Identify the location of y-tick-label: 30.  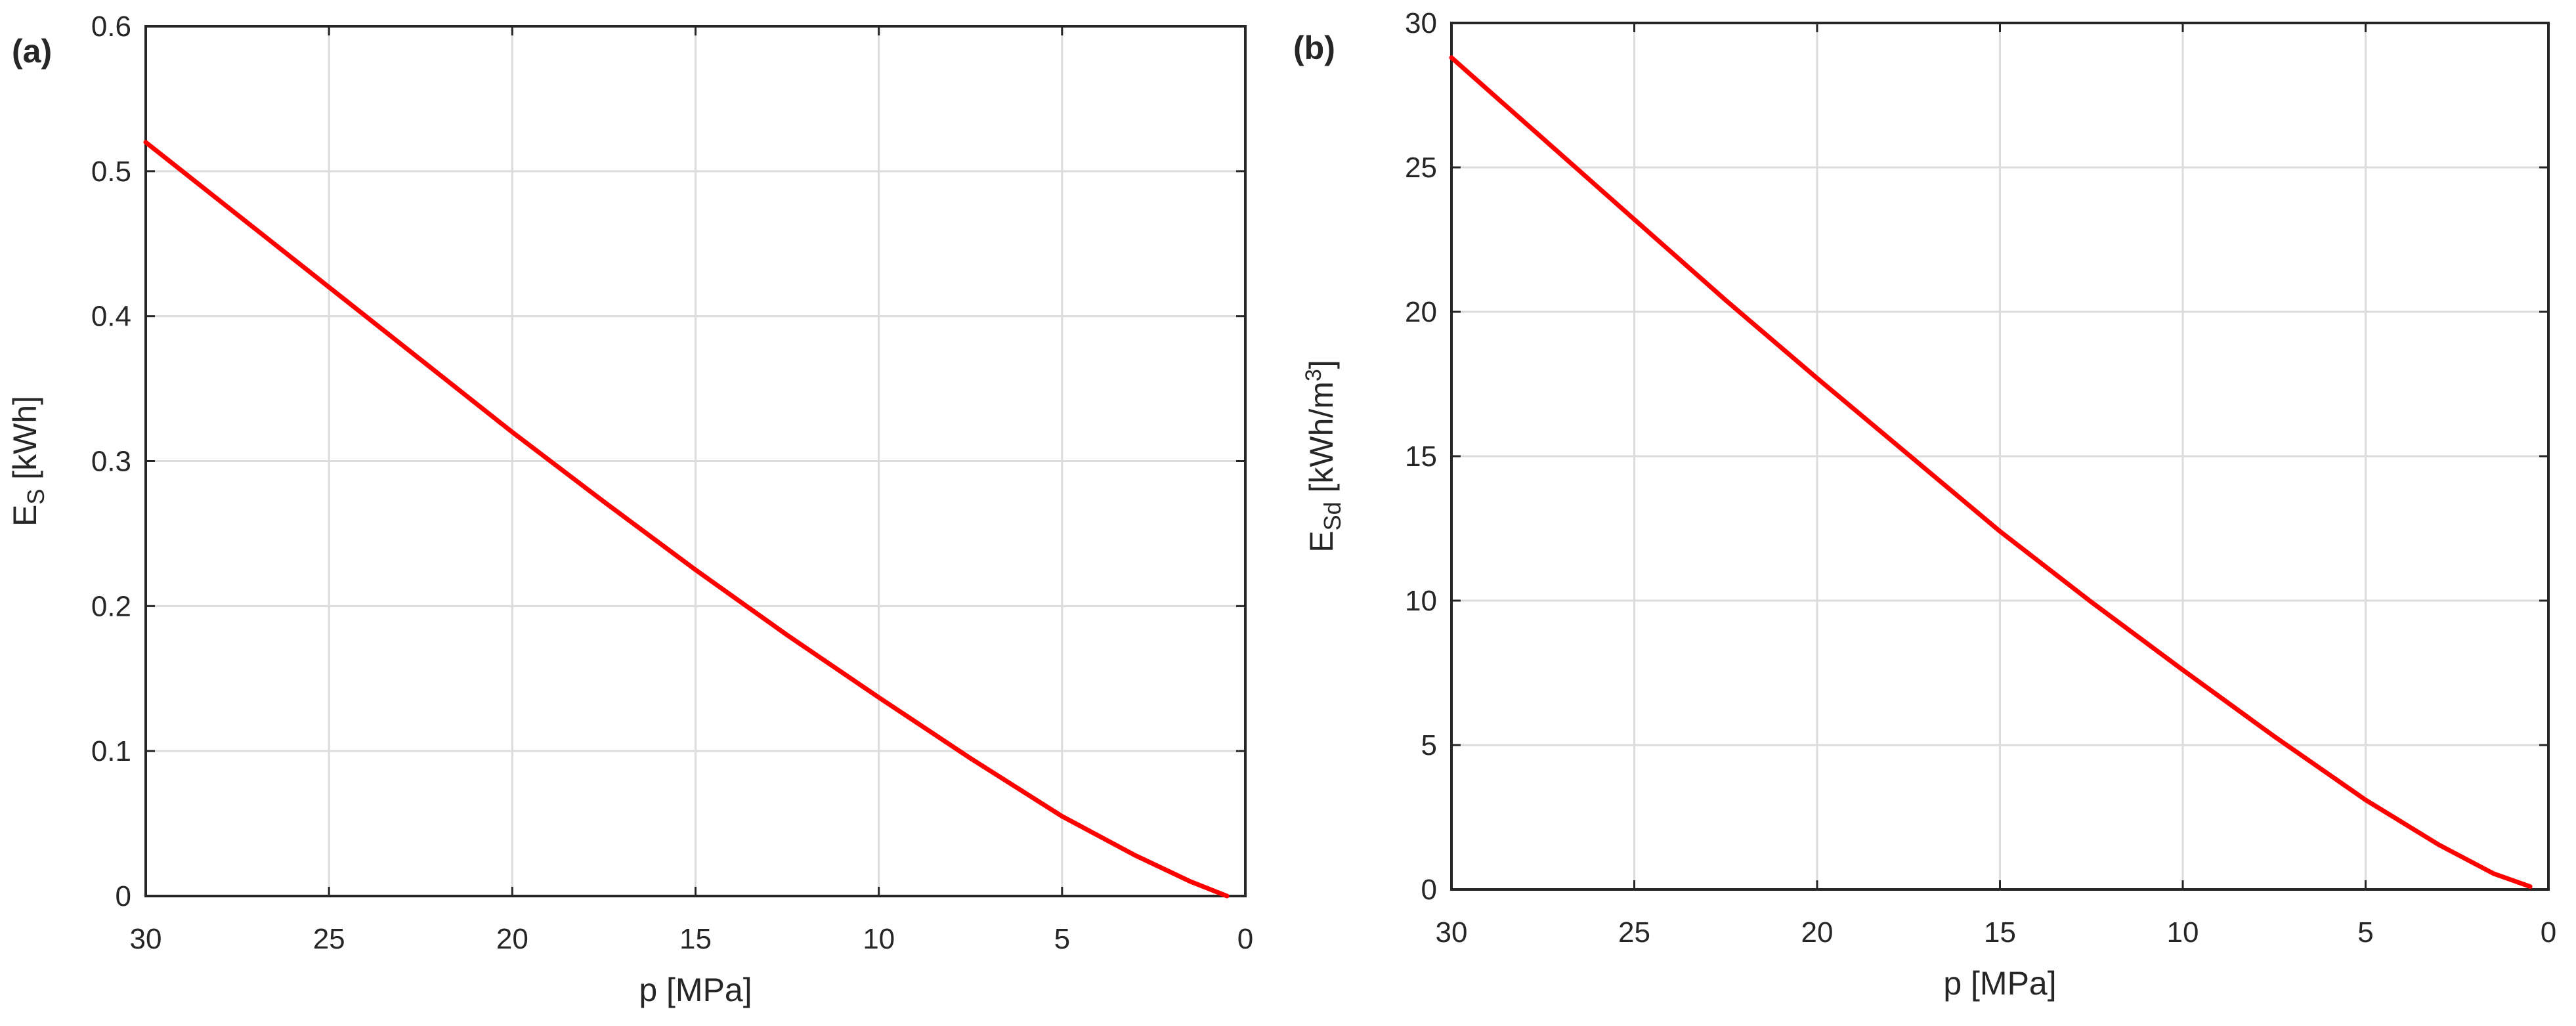
(1421, 23).